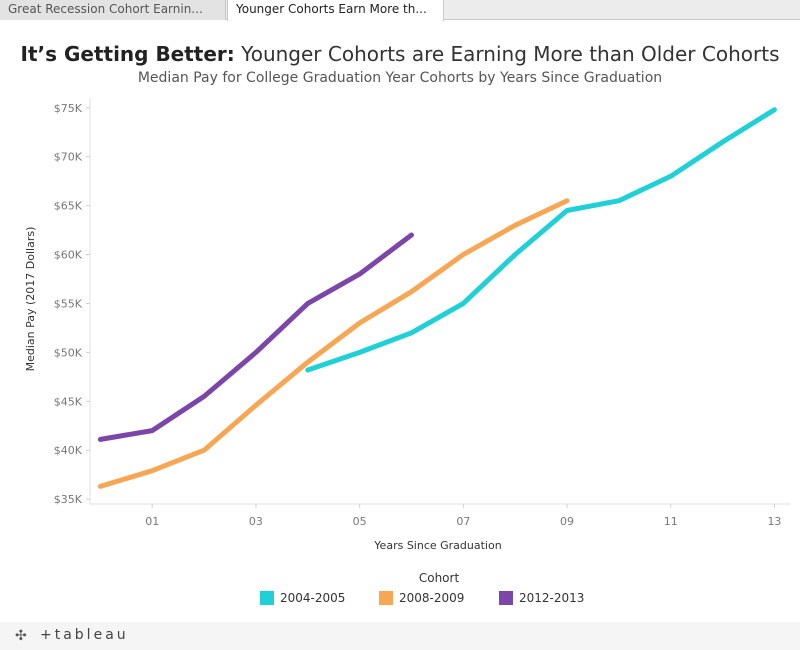  Describe the element at coordinates (68, 255) in the screenshot. I see `y-tick-label: $60K` at that location.